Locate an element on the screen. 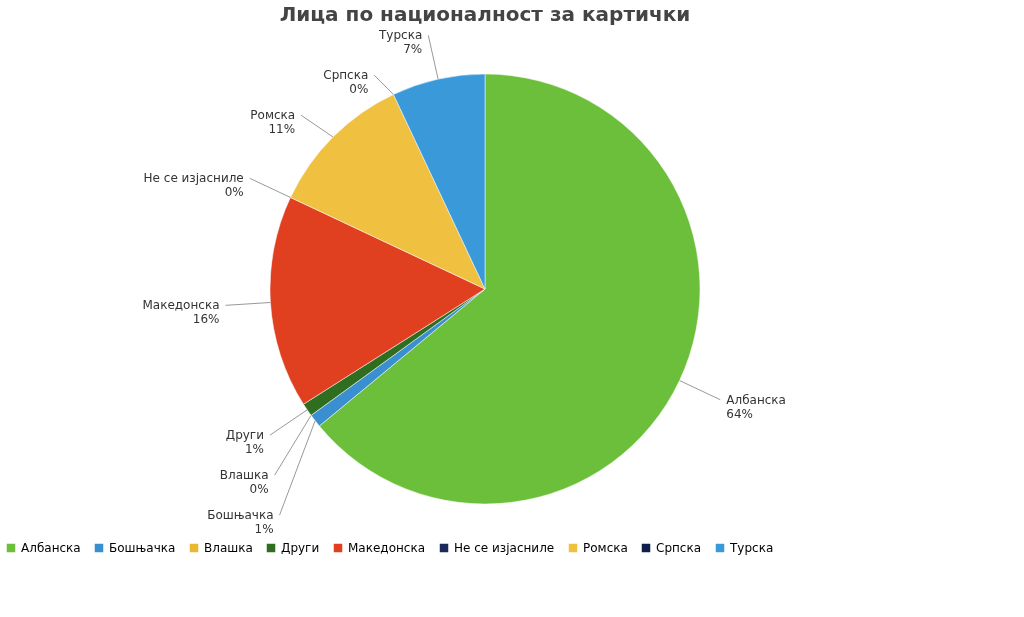 Image resolution: width=1024 pixels, height=617 pixels. category-label: Влашка is located at coordinates (244, 475).